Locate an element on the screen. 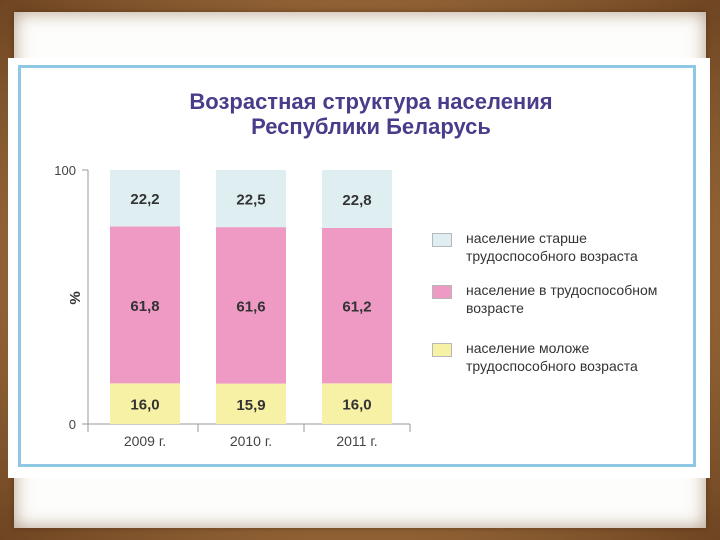 This screenshot has width=720, height=540. bar-value-label: 15,9 is located at coordinates (250, 405).